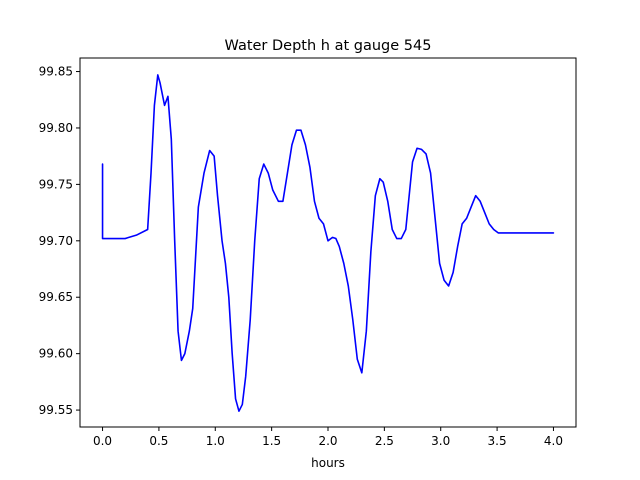 The height and width of the screenshot is (480, 640). I want to click on y-tick-label: 99.60, so click(56, 354).